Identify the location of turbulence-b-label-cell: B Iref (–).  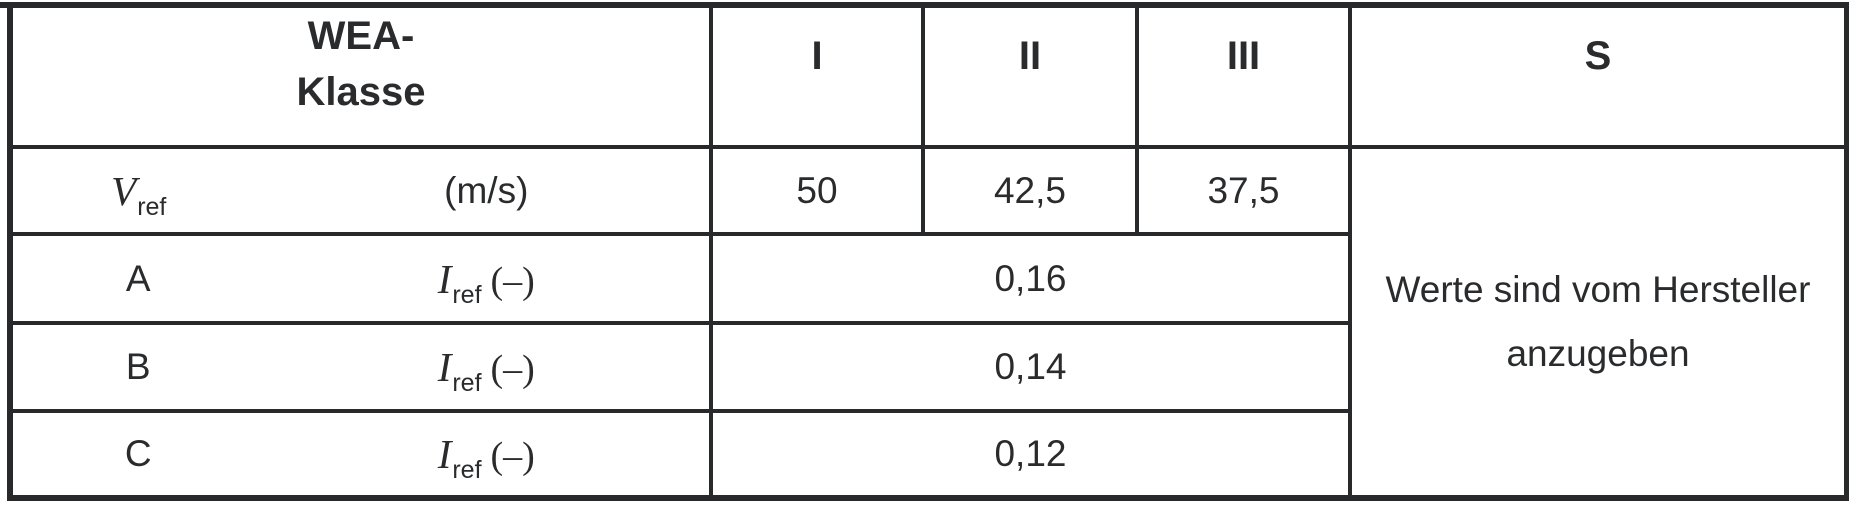
(360, 367).